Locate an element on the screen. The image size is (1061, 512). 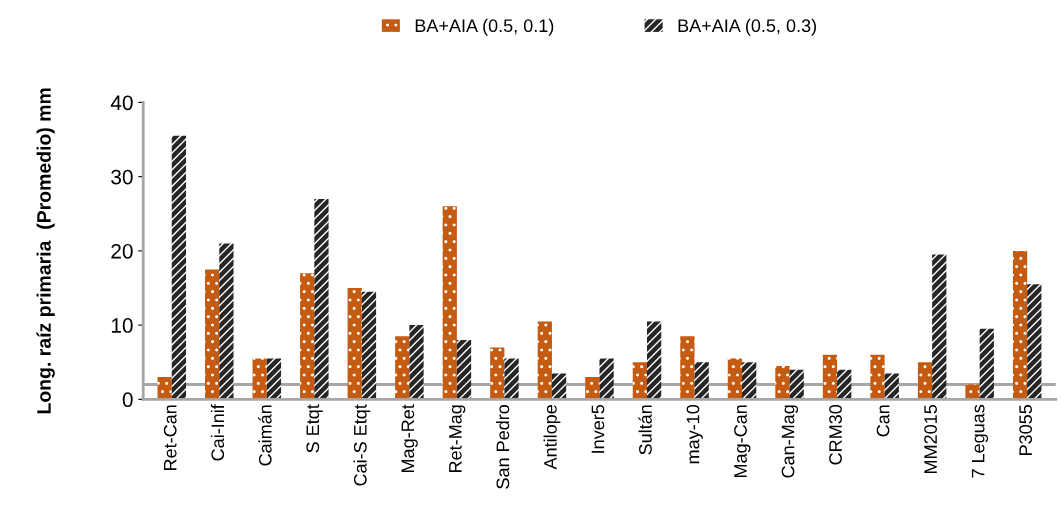
x-tick-label: CRM30 is located at coordinates (835, 434).